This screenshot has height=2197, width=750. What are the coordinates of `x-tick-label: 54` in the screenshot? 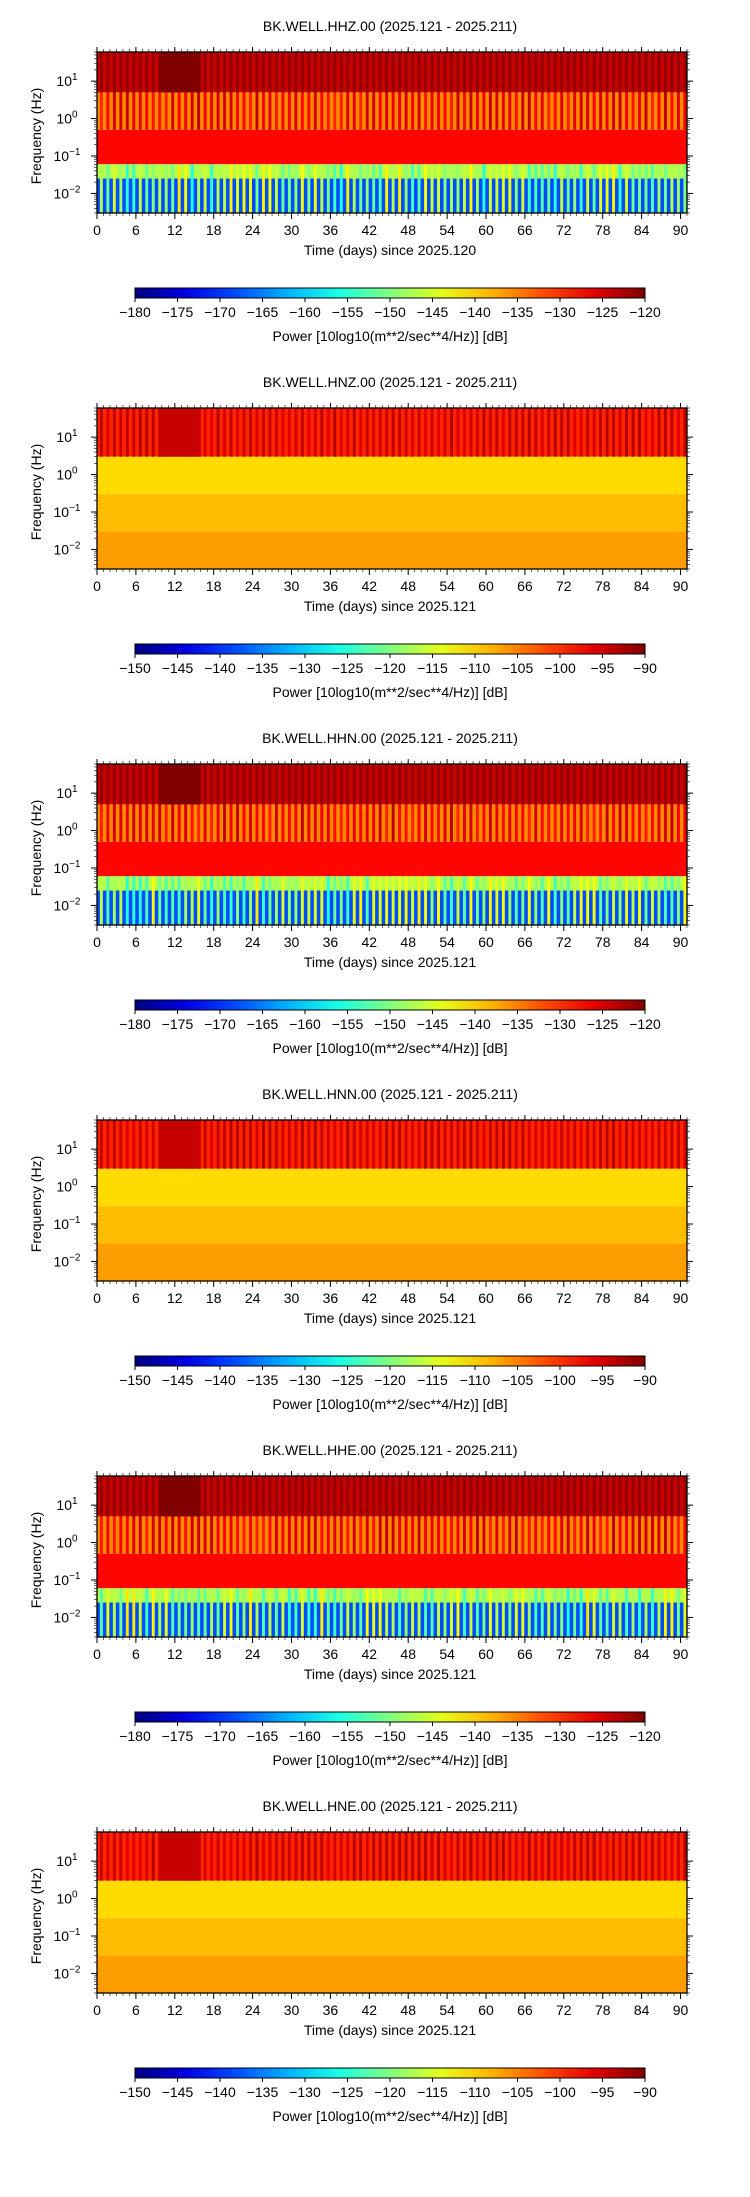 It's located at (447, 1298).